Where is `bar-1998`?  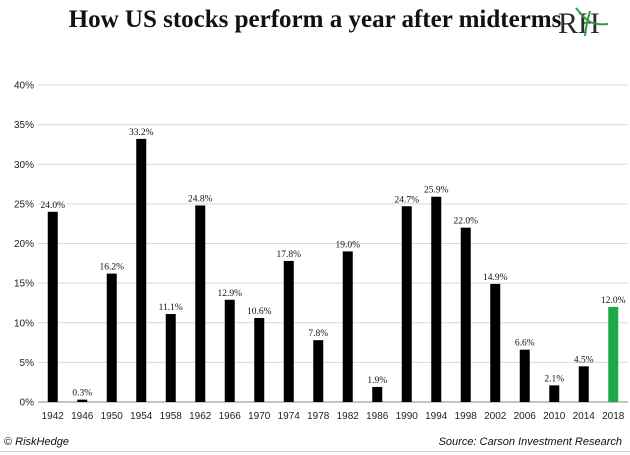 bar-1998 is located at coordinates (465, 314).